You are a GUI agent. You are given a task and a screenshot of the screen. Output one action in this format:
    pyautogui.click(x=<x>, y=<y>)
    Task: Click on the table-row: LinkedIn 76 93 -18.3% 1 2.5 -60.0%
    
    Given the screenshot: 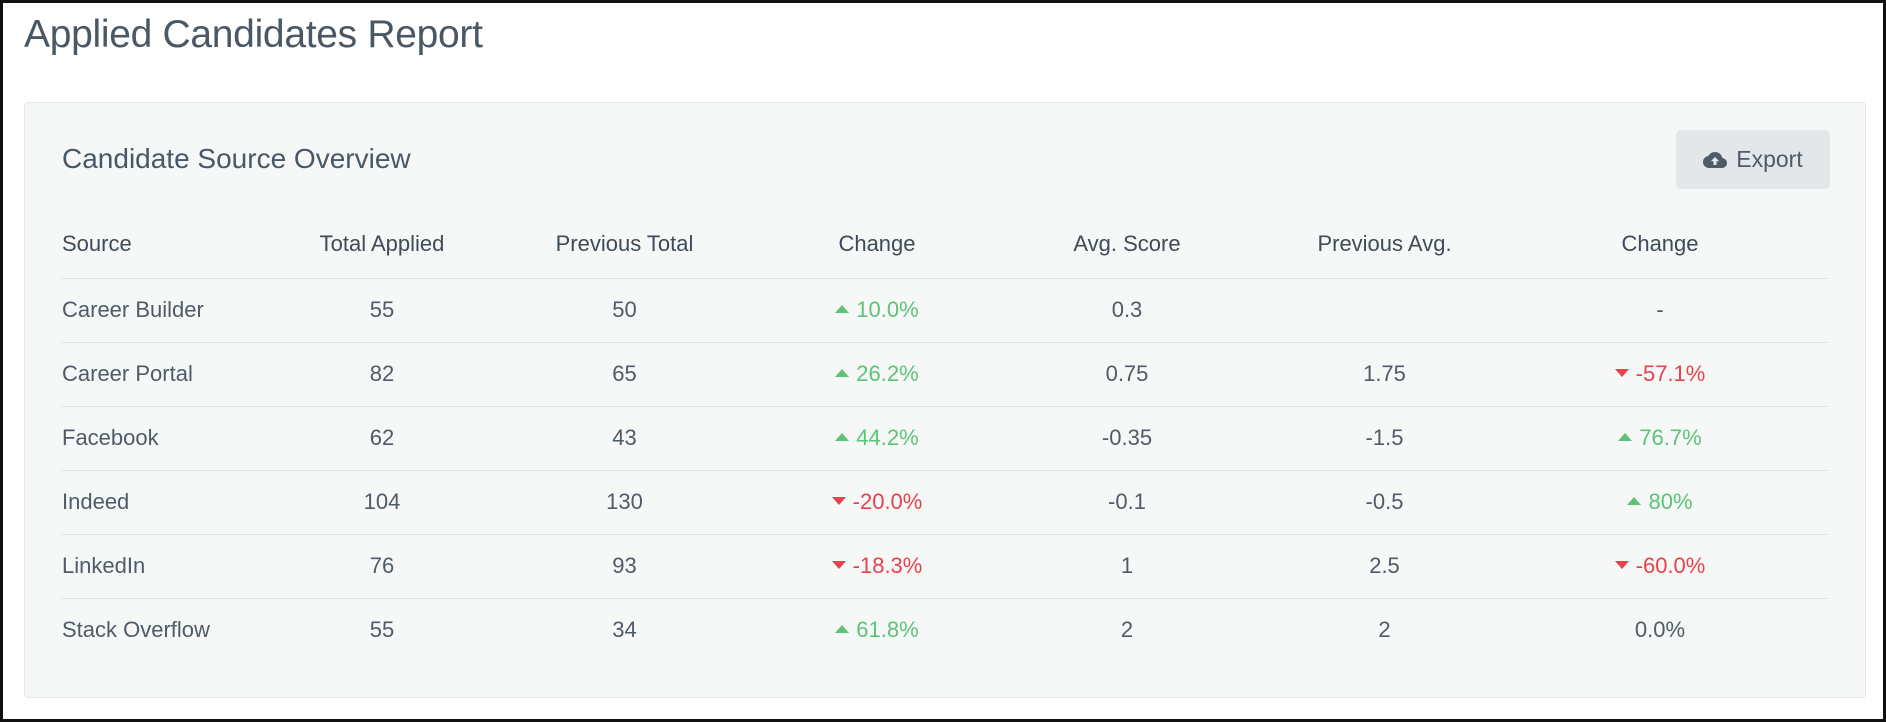 What is the action you would take?
    pyautogui.click(x=945, y=566)
    